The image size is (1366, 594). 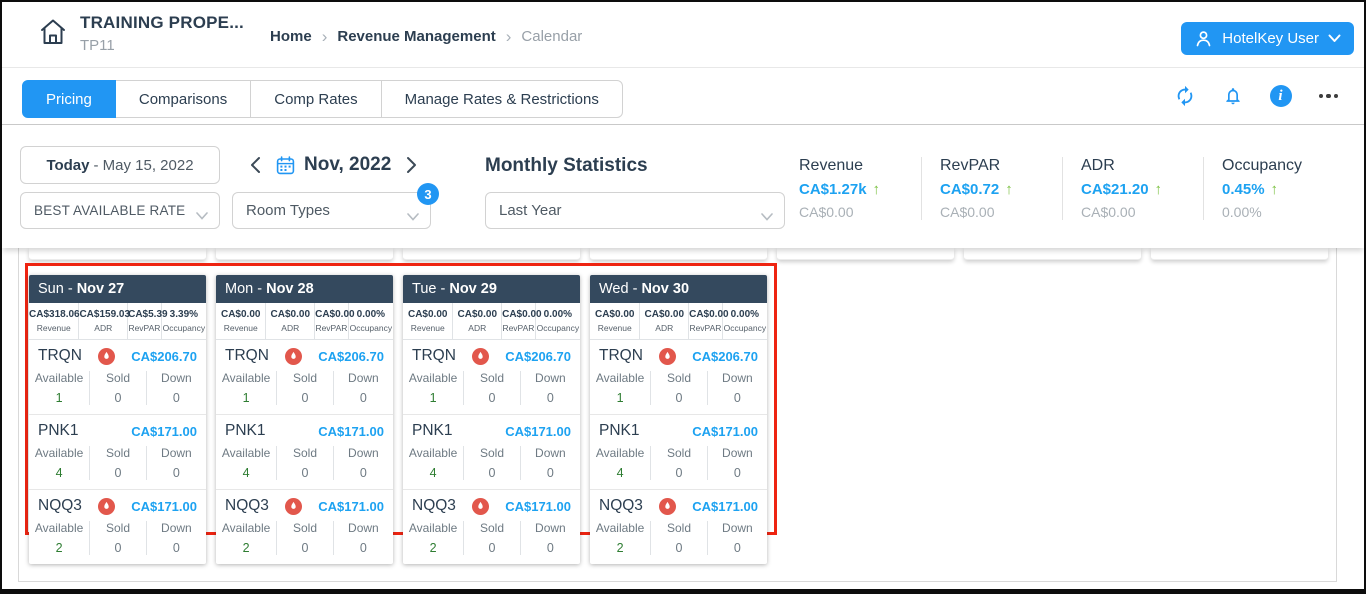 What do you see at coordinates (1242, 212) in the screenshot?
I see `stat-compare: 0.00%` at bounding box center [1242, 212].